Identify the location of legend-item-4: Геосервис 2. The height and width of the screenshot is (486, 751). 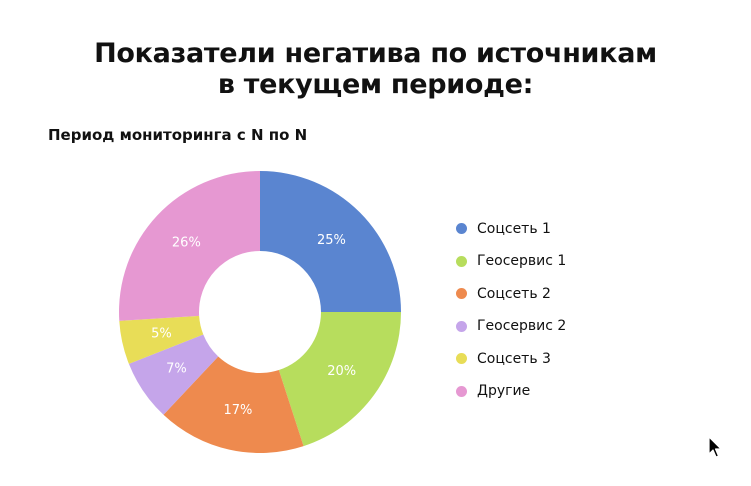
(511, 326).